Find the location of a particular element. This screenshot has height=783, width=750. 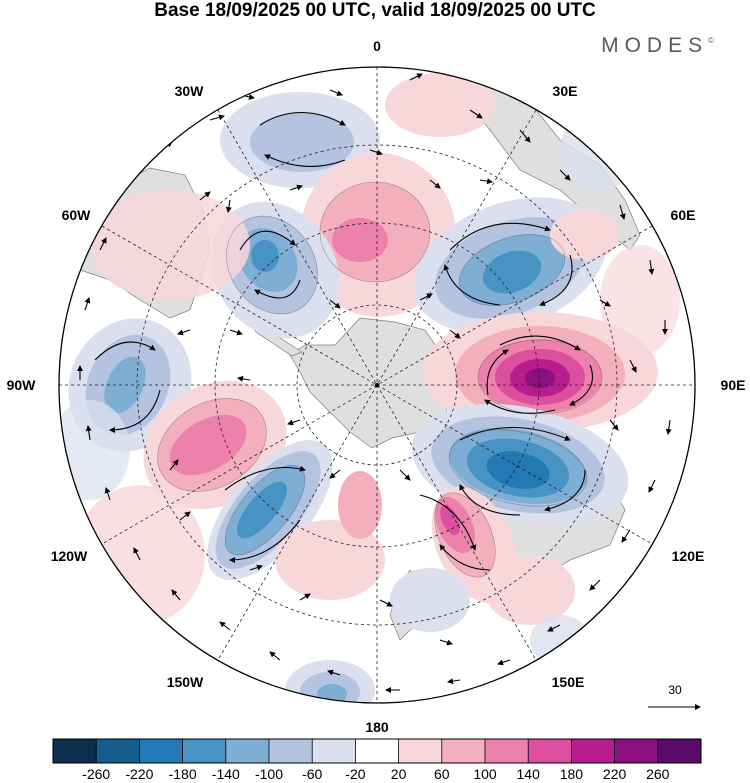

cell-135w-negative is located at coordinates (270, 510).